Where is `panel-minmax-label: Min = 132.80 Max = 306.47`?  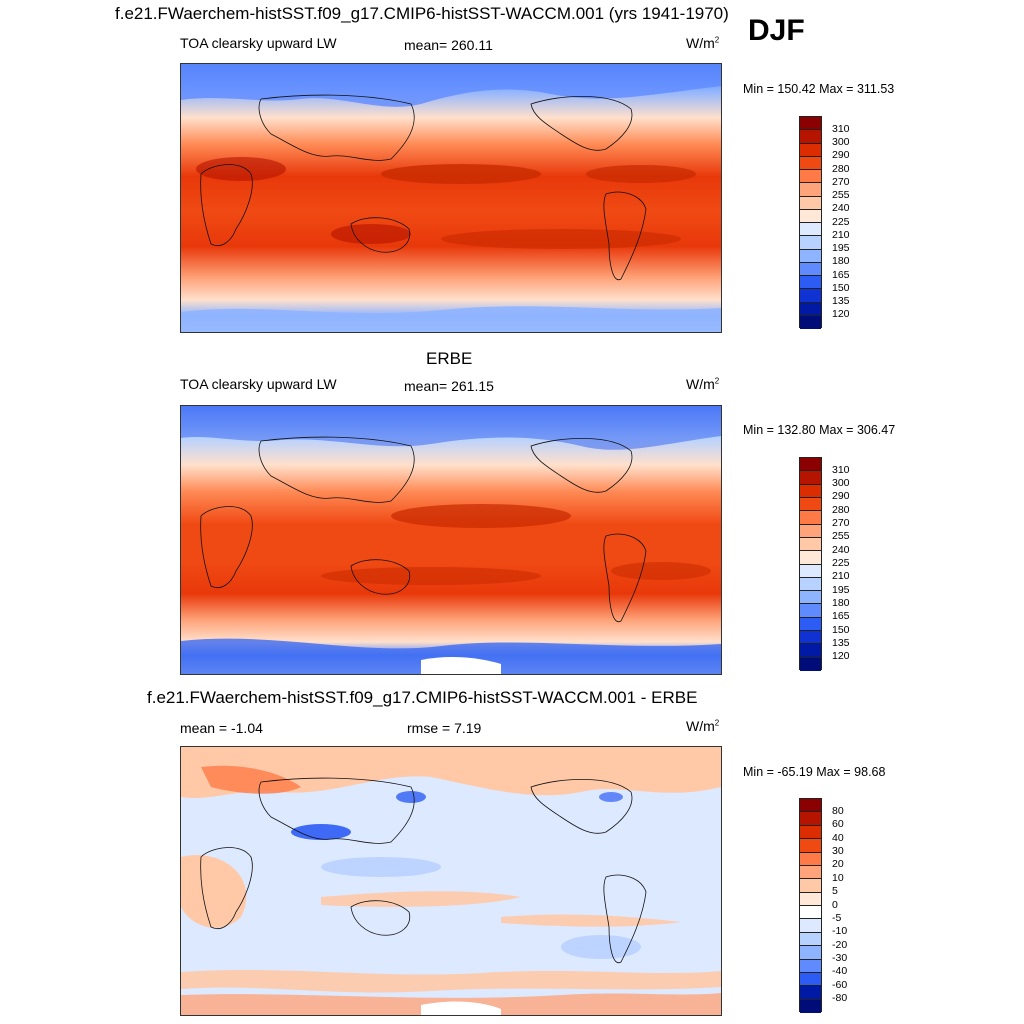 panel-minmax-label: Min = 132.80 Max = 306.47 is located at coordinates (819, 430).